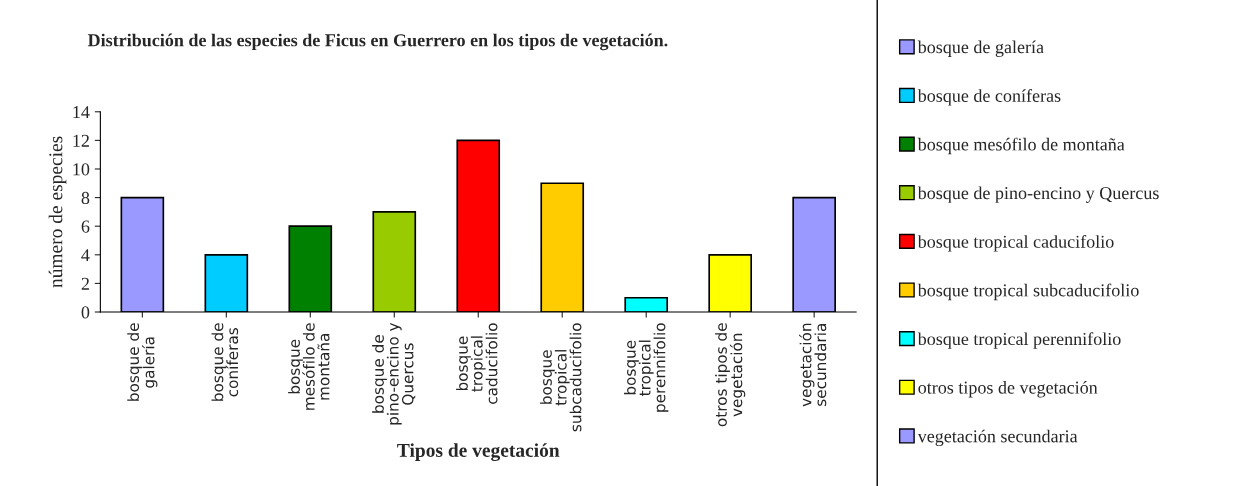 The width and height of the screenshot is (1239, 486). I want to click on legend-label: bosque tropical caducifolio, so click(1015, 243).